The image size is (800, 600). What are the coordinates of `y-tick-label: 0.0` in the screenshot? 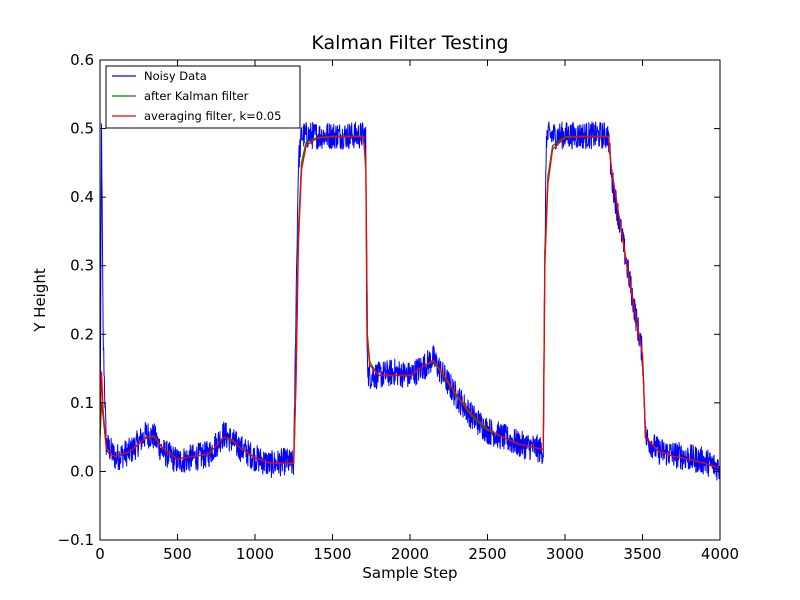 It's located at (82, 471).